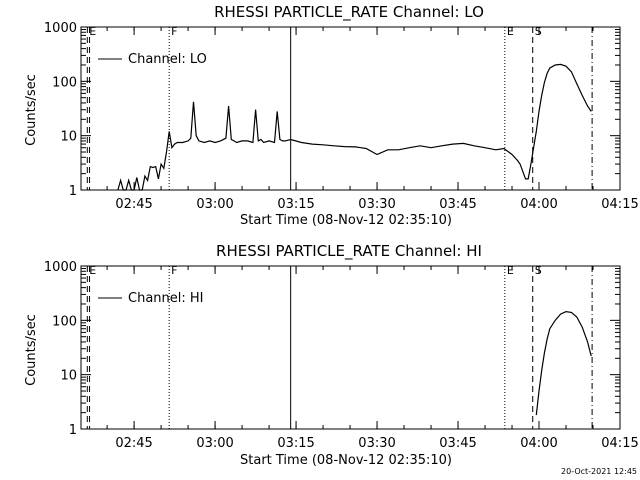  What do you see at coordinates (349, 251) in the screenshot?
I see `chart-title: RHESSI PARTICLE_RATE Channel: HI` at bounding box center [349, 251].